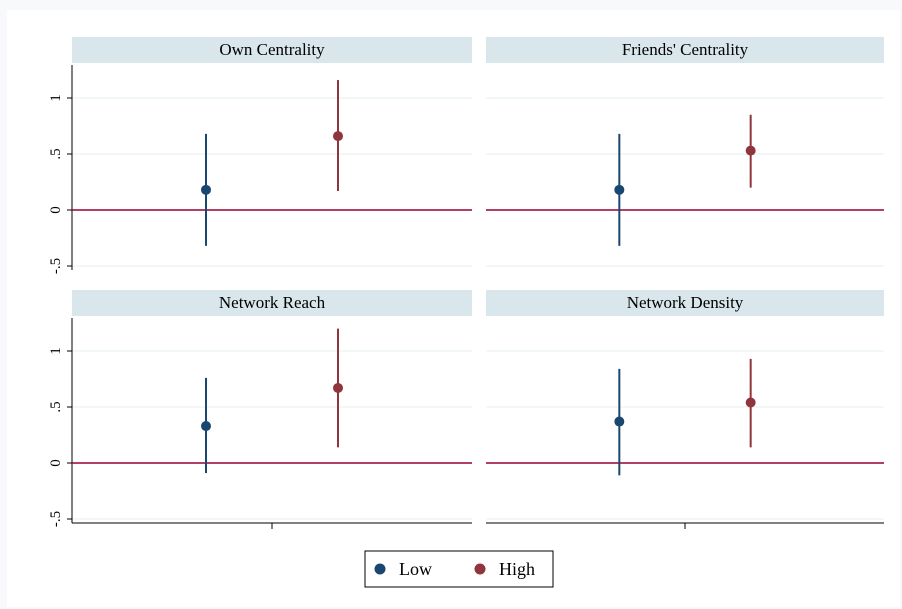 The image size is (902, 609). Describe the element at coordinates (56, 463) in the screenshot. I see `y-tick-label-network-reach-1: 0` at that location.